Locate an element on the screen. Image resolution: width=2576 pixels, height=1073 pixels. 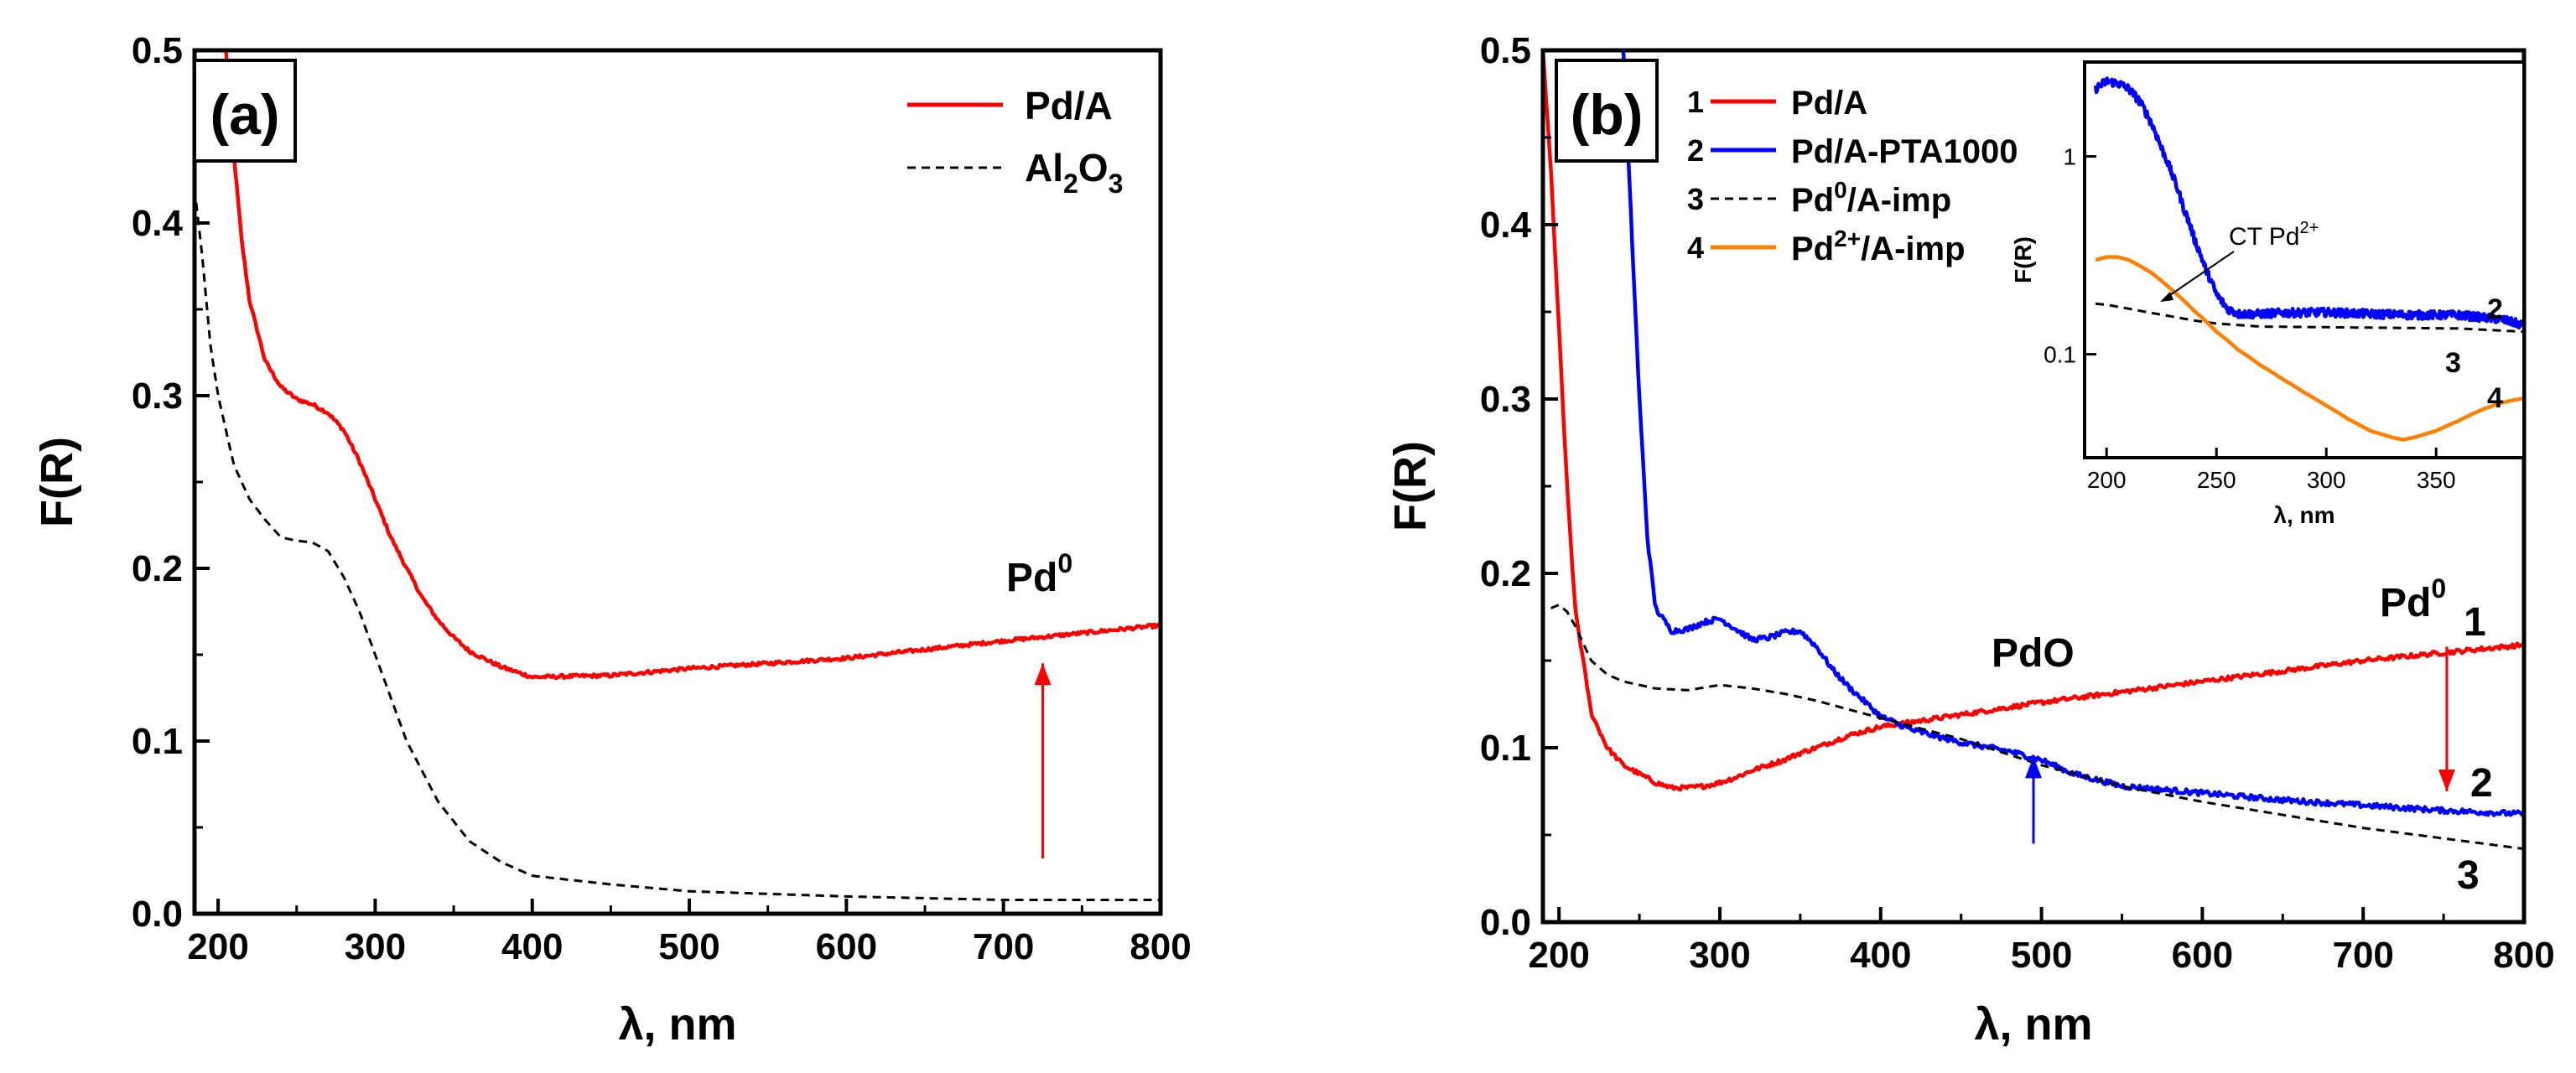
b-legend-num-4: 4 is located at coordinates (1695, 248).